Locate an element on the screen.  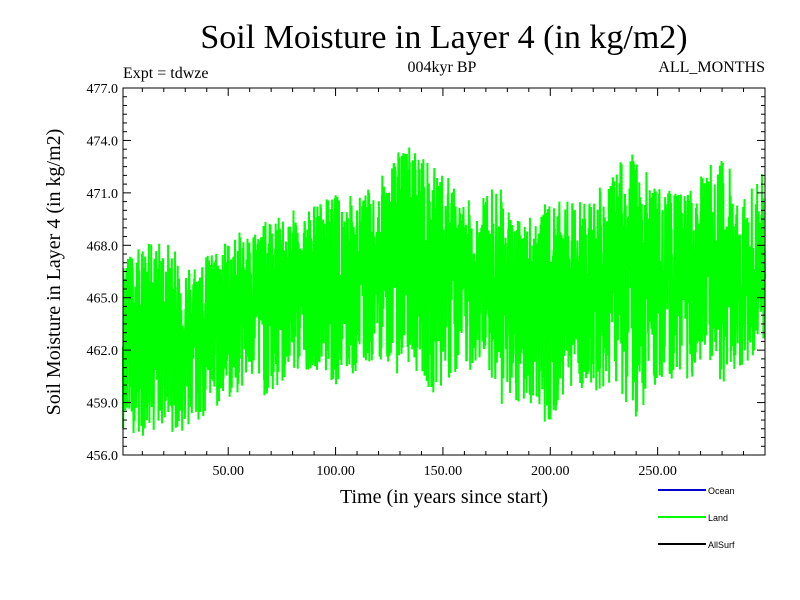
y-tick-label: 459.0 is located at coordinates (103, 404).